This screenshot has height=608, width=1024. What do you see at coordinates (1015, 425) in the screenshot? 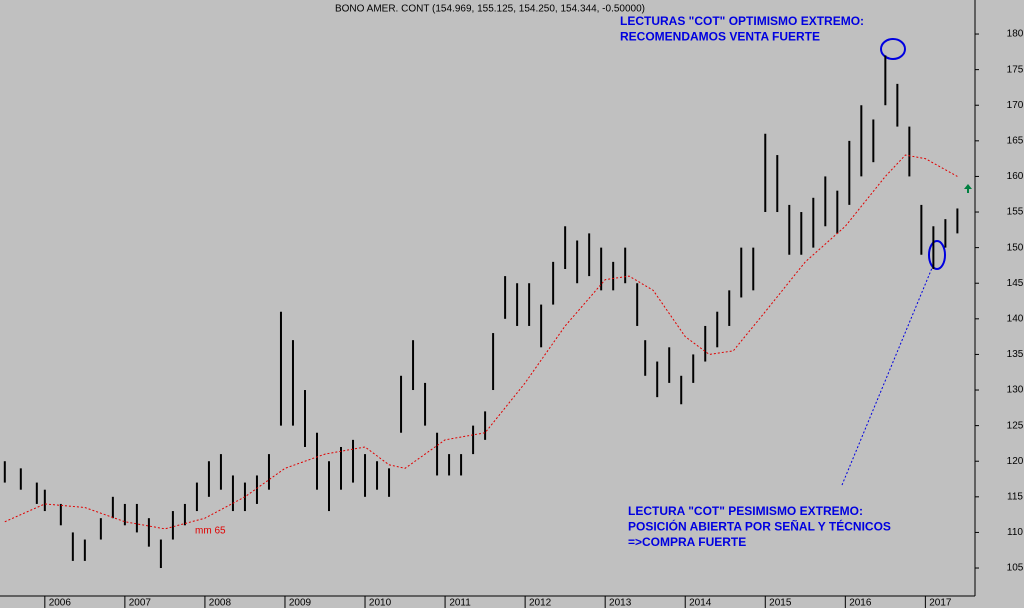
I see `y-tick-label: 125` at bounding box center [1015, 425].